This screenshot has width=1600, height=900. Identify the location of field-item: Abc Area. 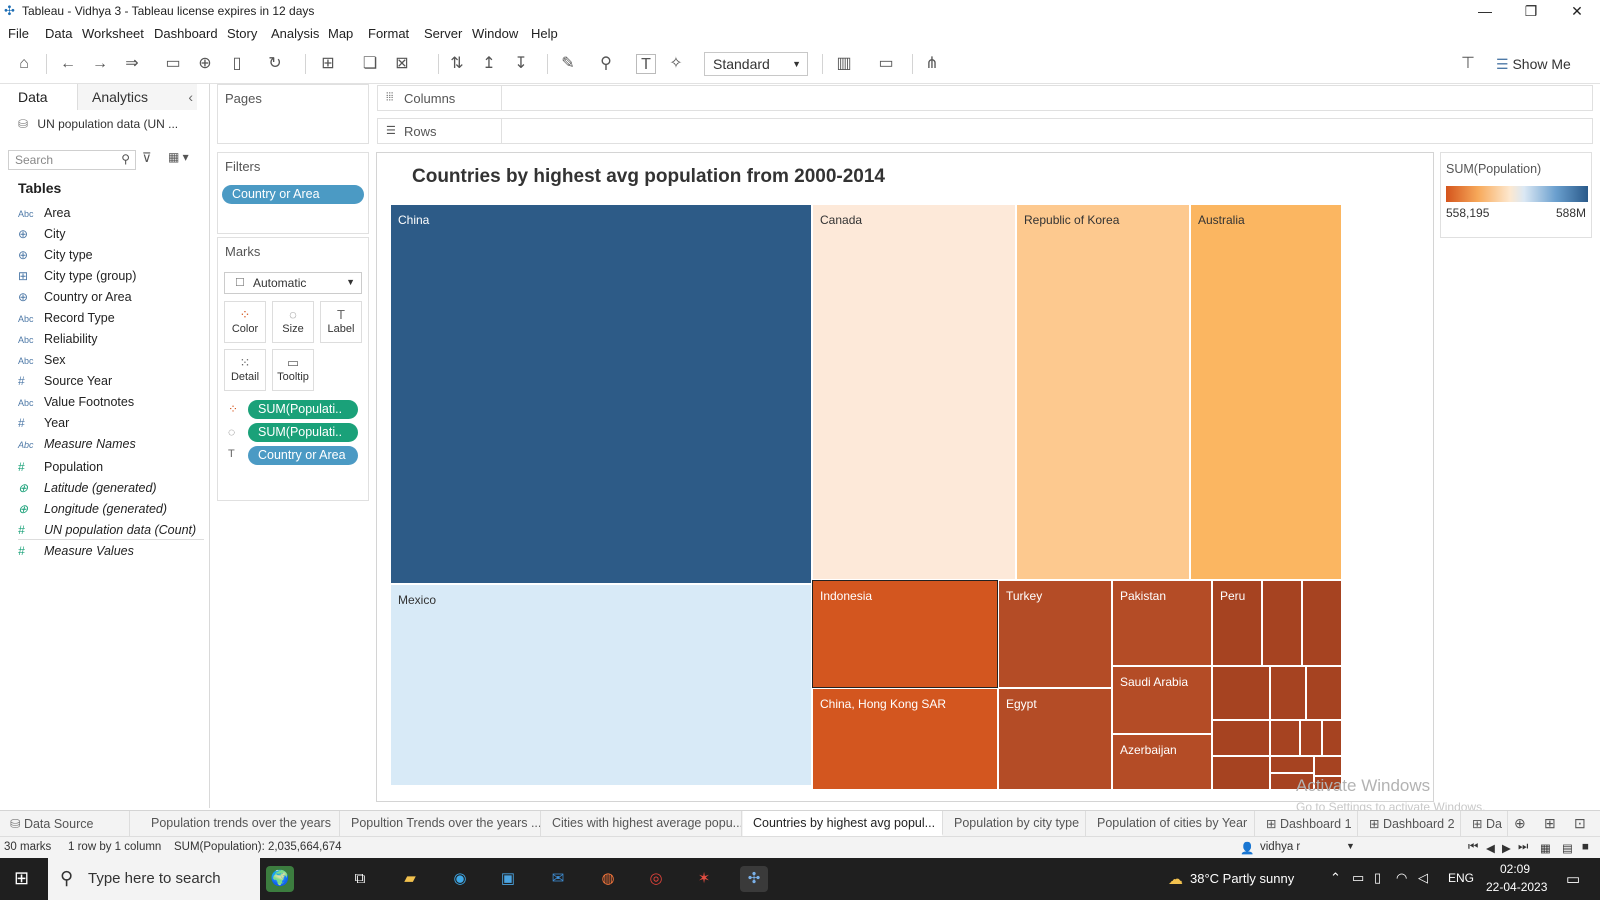
(44, 213).